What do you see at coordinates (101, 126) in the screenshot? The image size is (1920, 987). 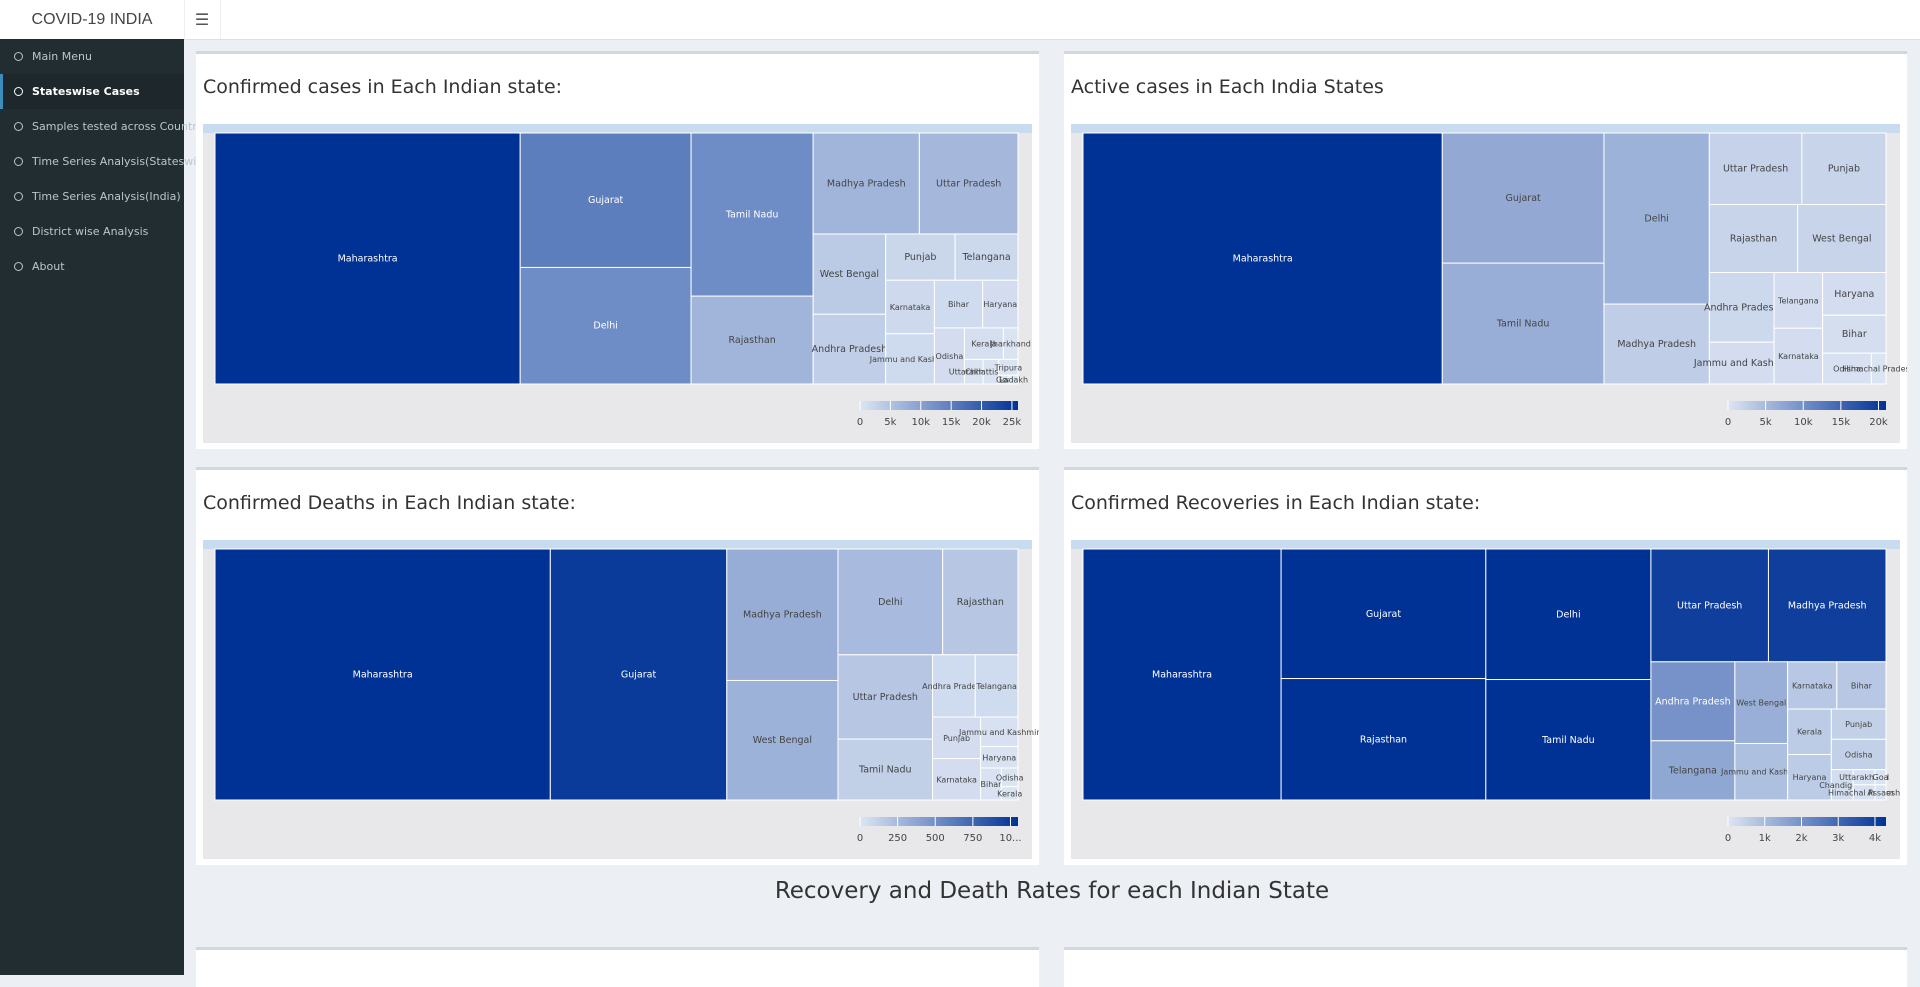 I see `menu-item: Samples tested across Country` at bounding box center [101, 126].